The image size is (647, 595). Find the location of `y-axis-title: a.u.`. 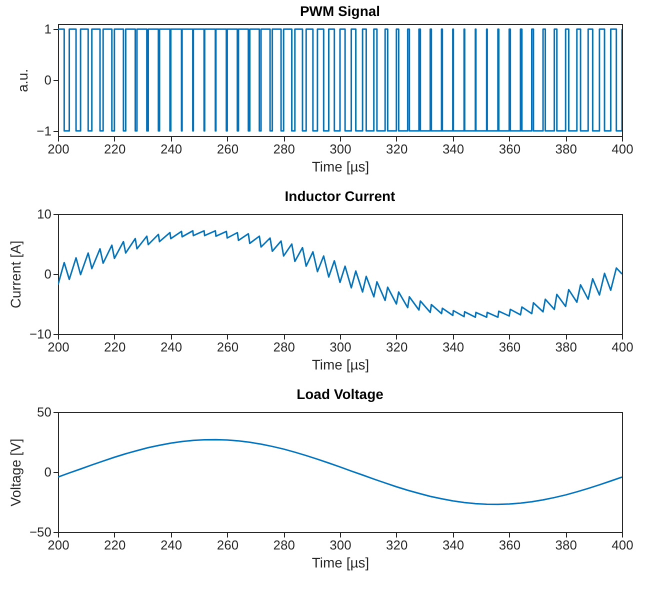

y-axis-title: a.u. is located at coordinates (22, 80).